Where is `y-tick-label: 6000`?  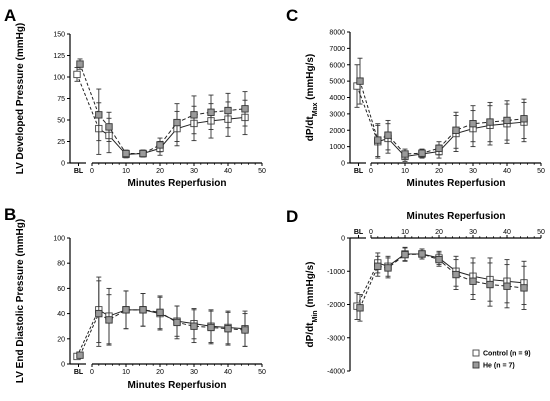 y-tick-label: 6000 is located at coordinates (337, 65).